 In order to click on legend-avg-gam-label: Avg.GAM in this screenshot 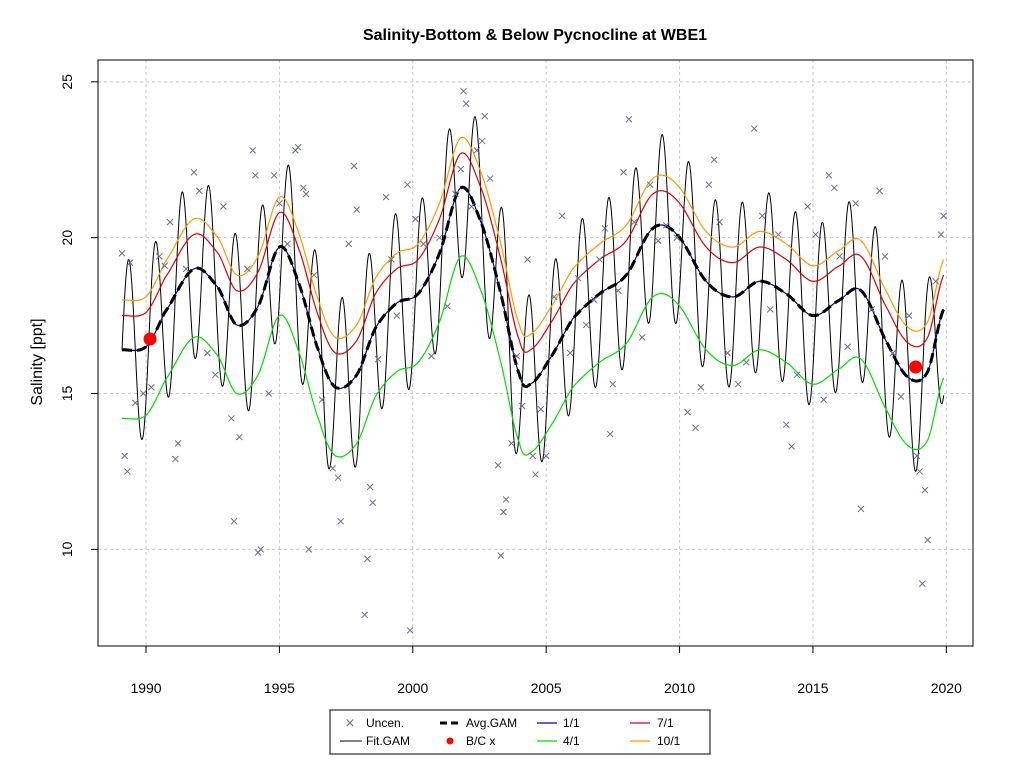, I will do `click(491, 723)`.